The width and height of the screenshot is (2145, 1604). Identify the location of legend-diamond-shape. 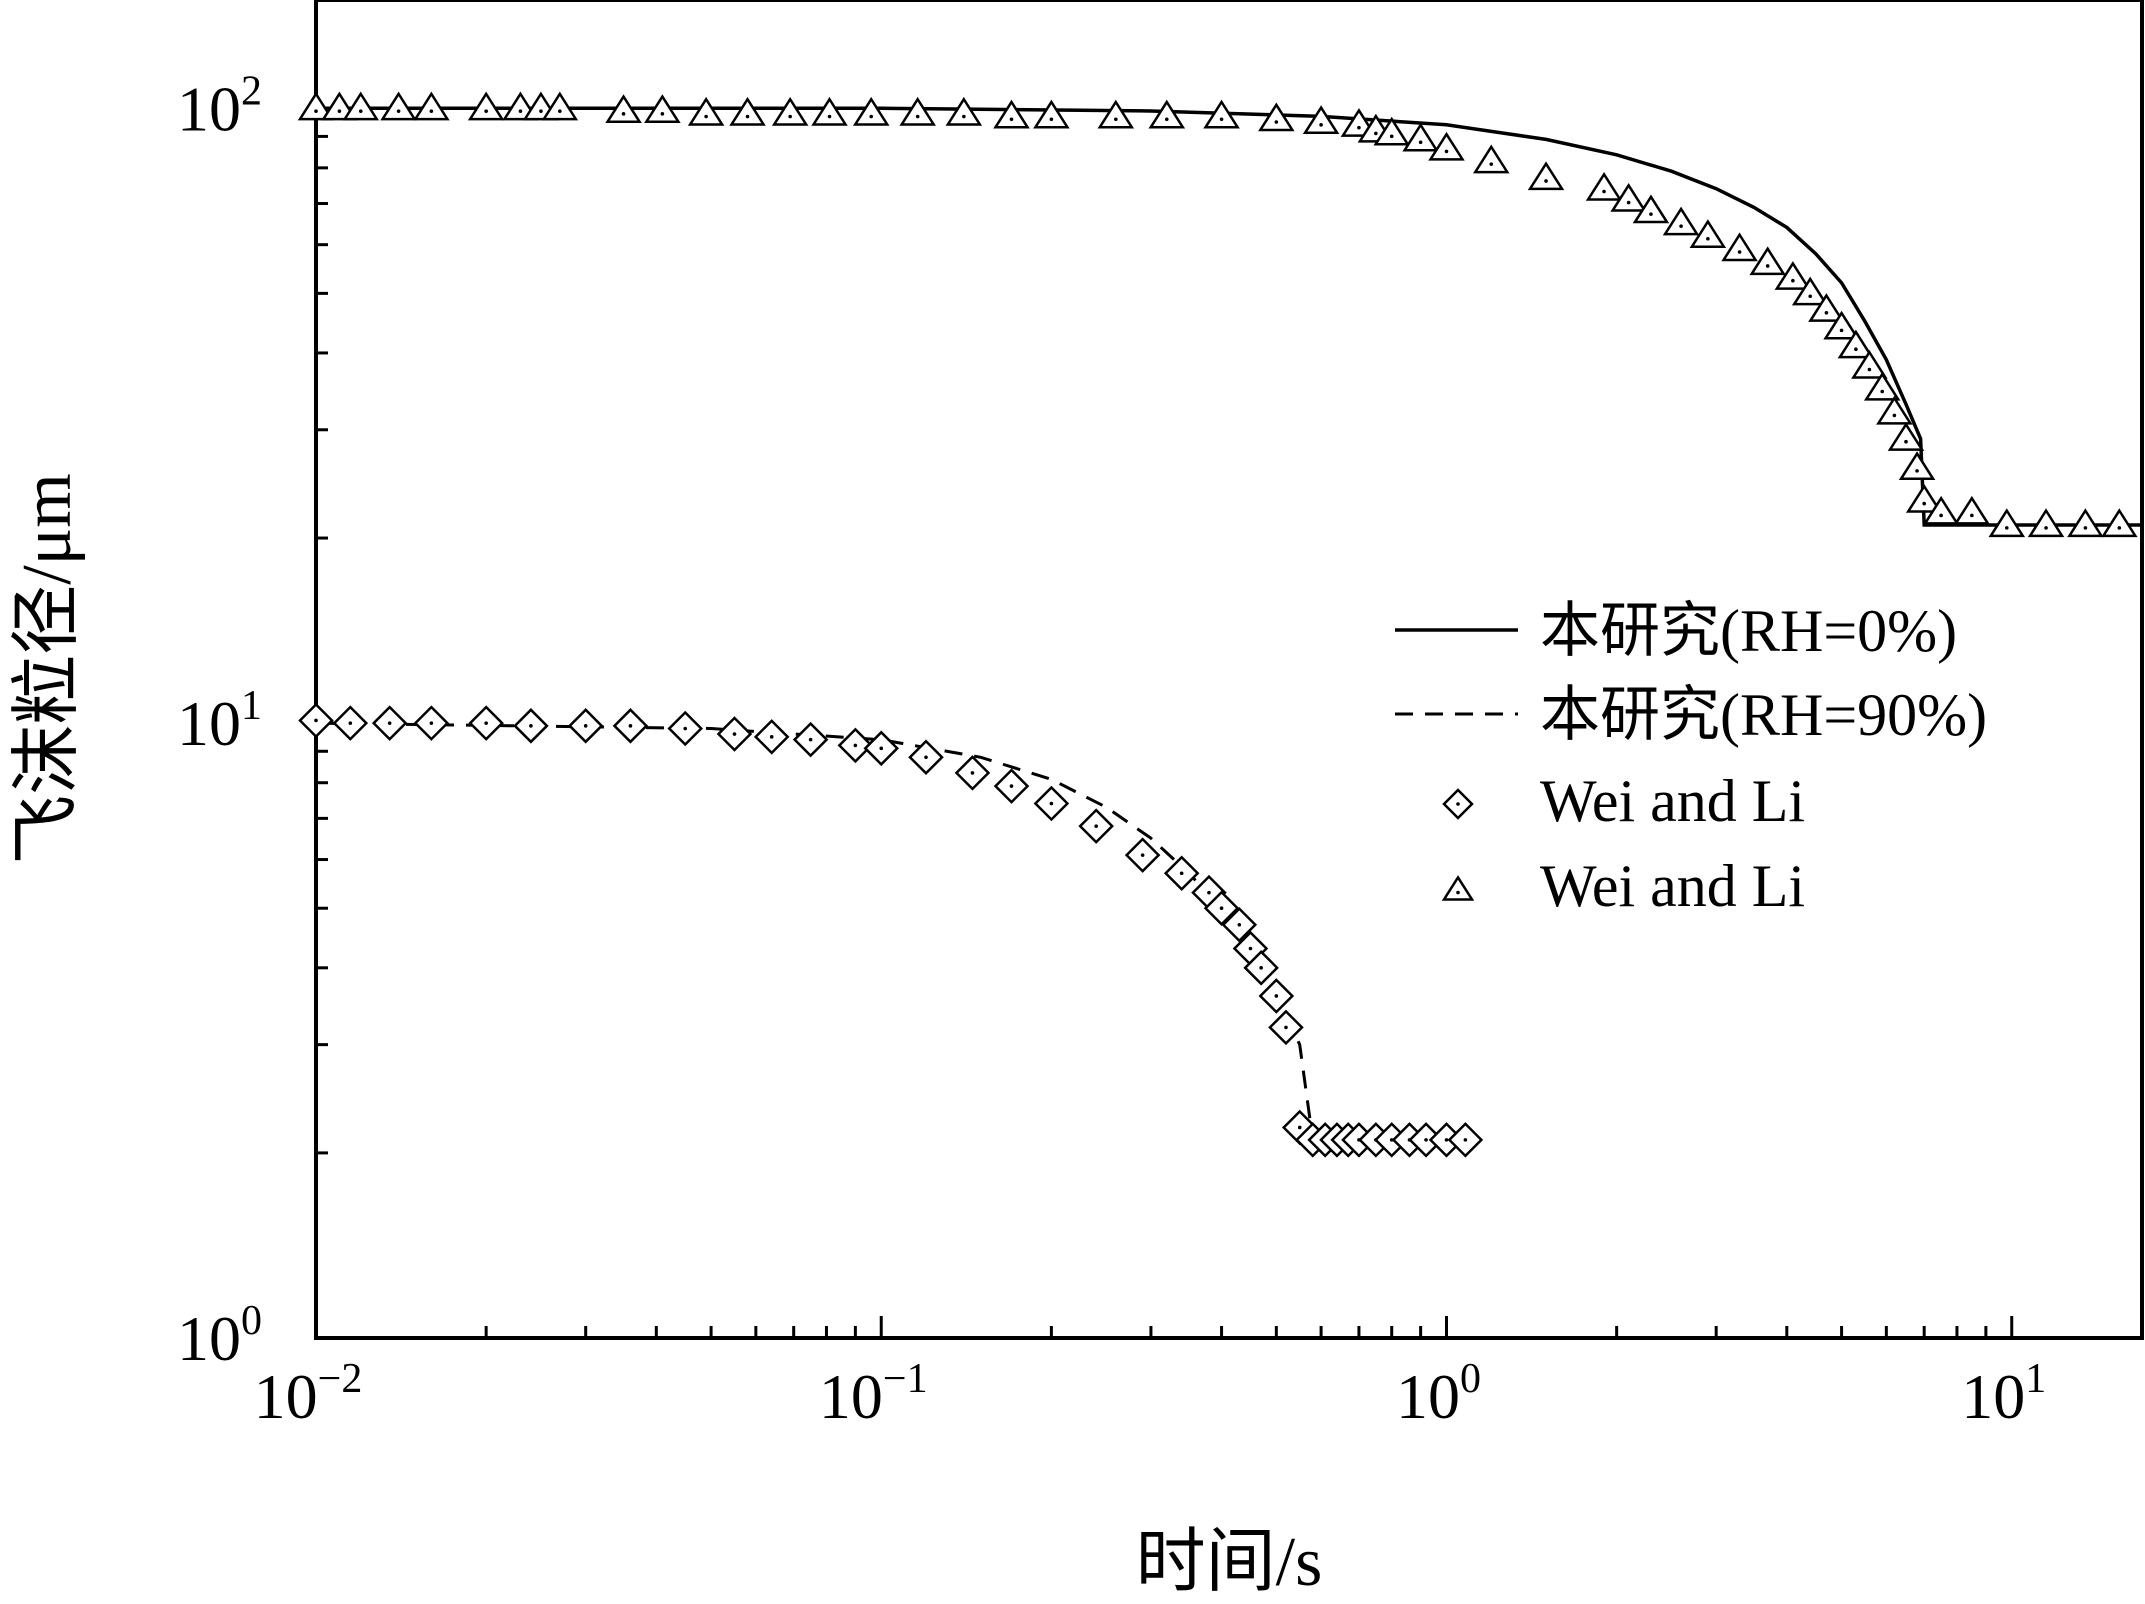
(1458, 804).